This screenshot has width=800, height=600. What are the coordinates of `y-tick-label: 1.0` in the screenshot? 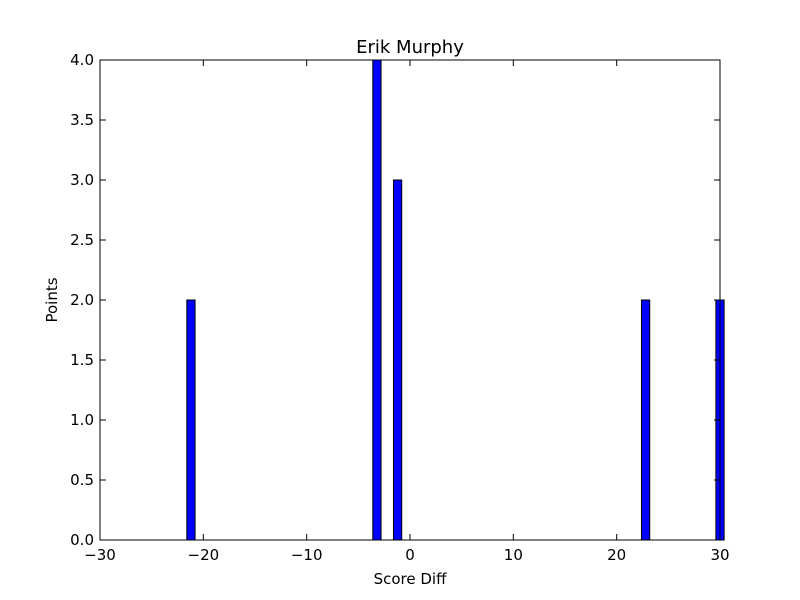 It's located at (82, 420).